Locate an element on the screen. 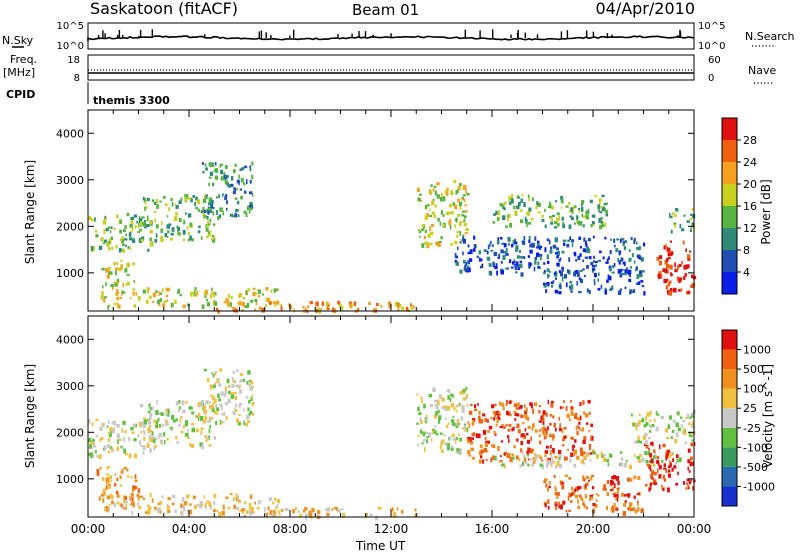  nsky-label: N.Sky is located at coordinates (18, 40).